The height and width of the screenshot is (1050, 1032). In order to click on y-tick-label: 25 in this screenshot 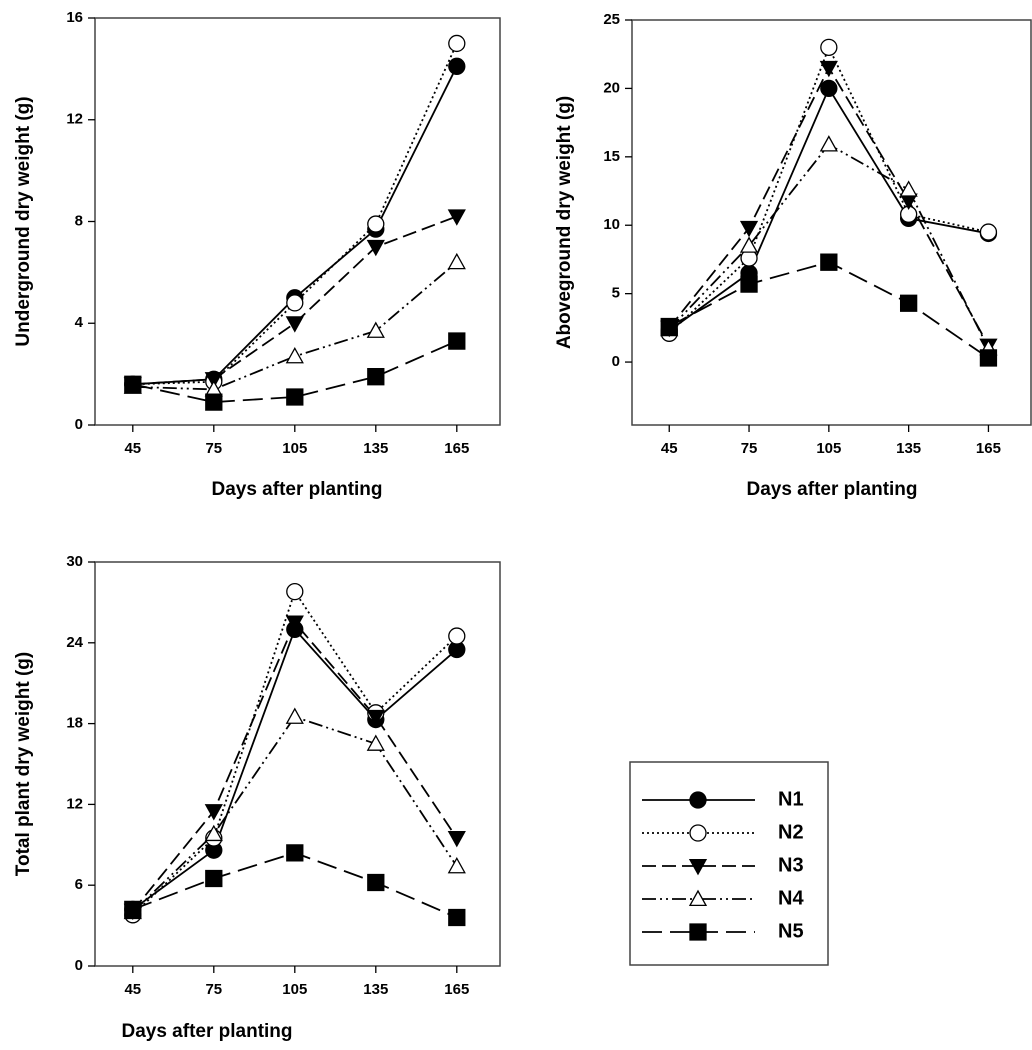, I will do `click(611, 19)`.